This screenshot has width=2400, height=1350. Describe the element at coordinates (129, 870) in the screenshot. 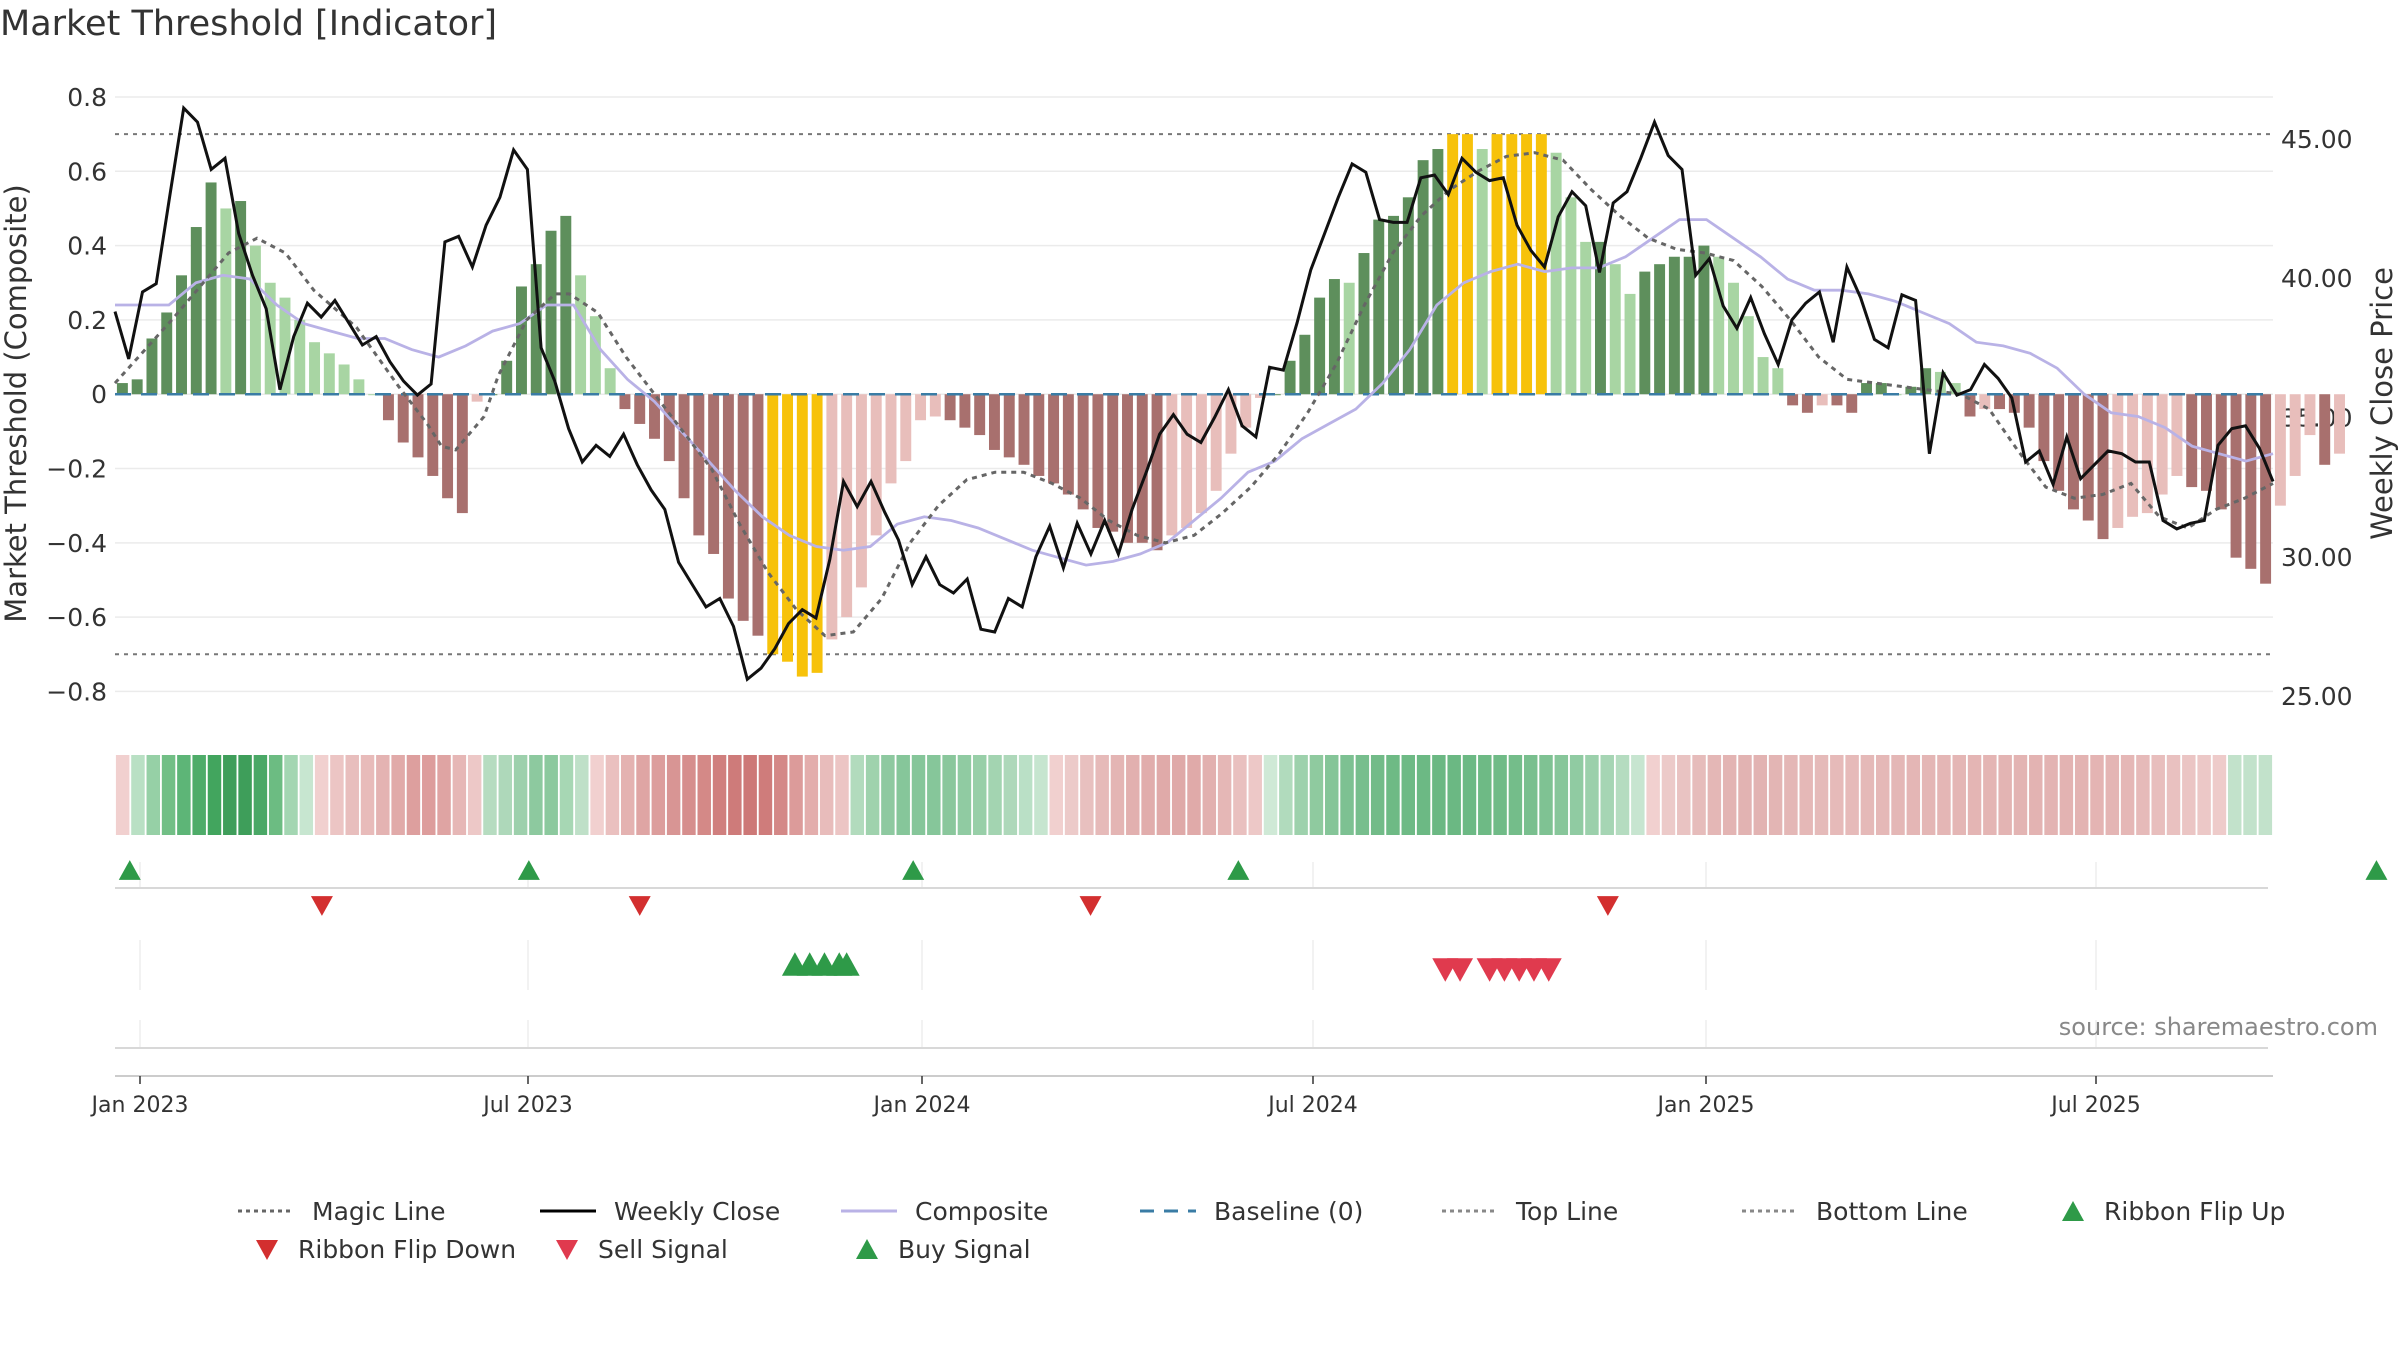

I see `ribbon-flip-up-marker` at that location.